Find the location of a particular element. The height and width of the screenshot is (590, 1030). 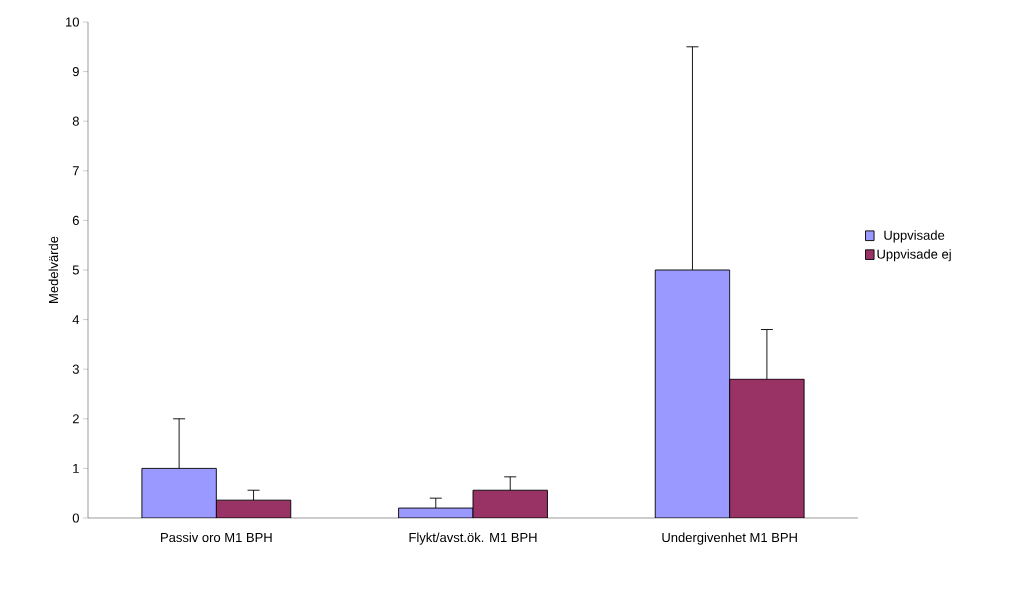

y-axis-title: Medelvärde is located at coordinates (53, 269).